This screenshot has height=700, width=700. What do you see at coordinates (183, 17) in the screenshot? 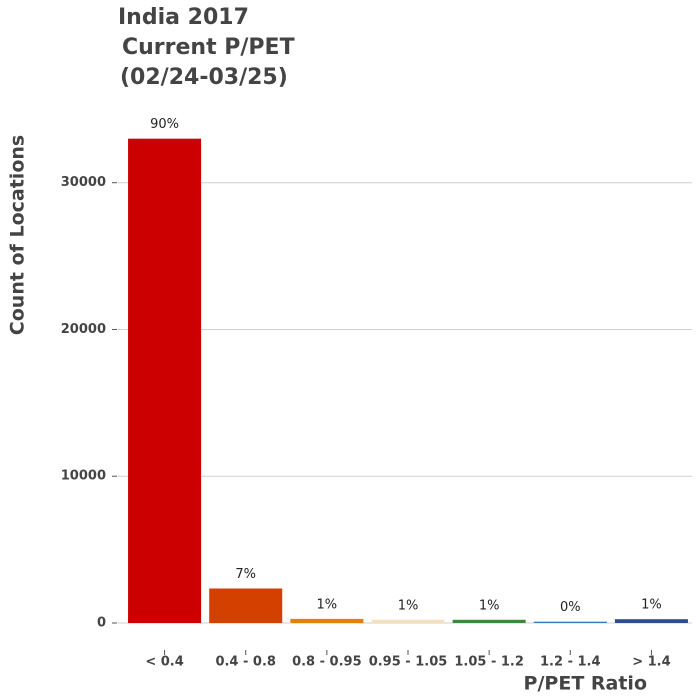
I see `chart-title: India 2017` at bounding box center [183, 17].